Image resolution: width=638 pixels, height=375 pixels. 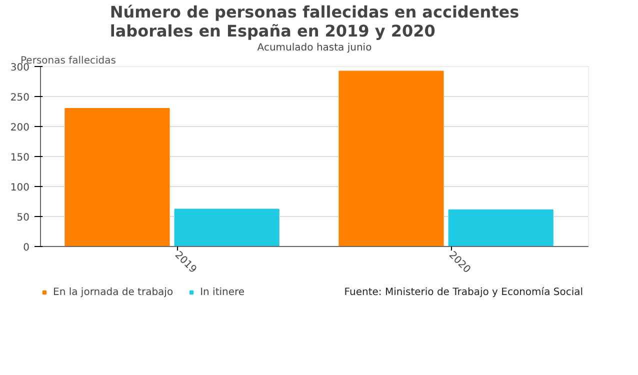 I want to click on y-tick-label: 200, so click(x=20, y=128).